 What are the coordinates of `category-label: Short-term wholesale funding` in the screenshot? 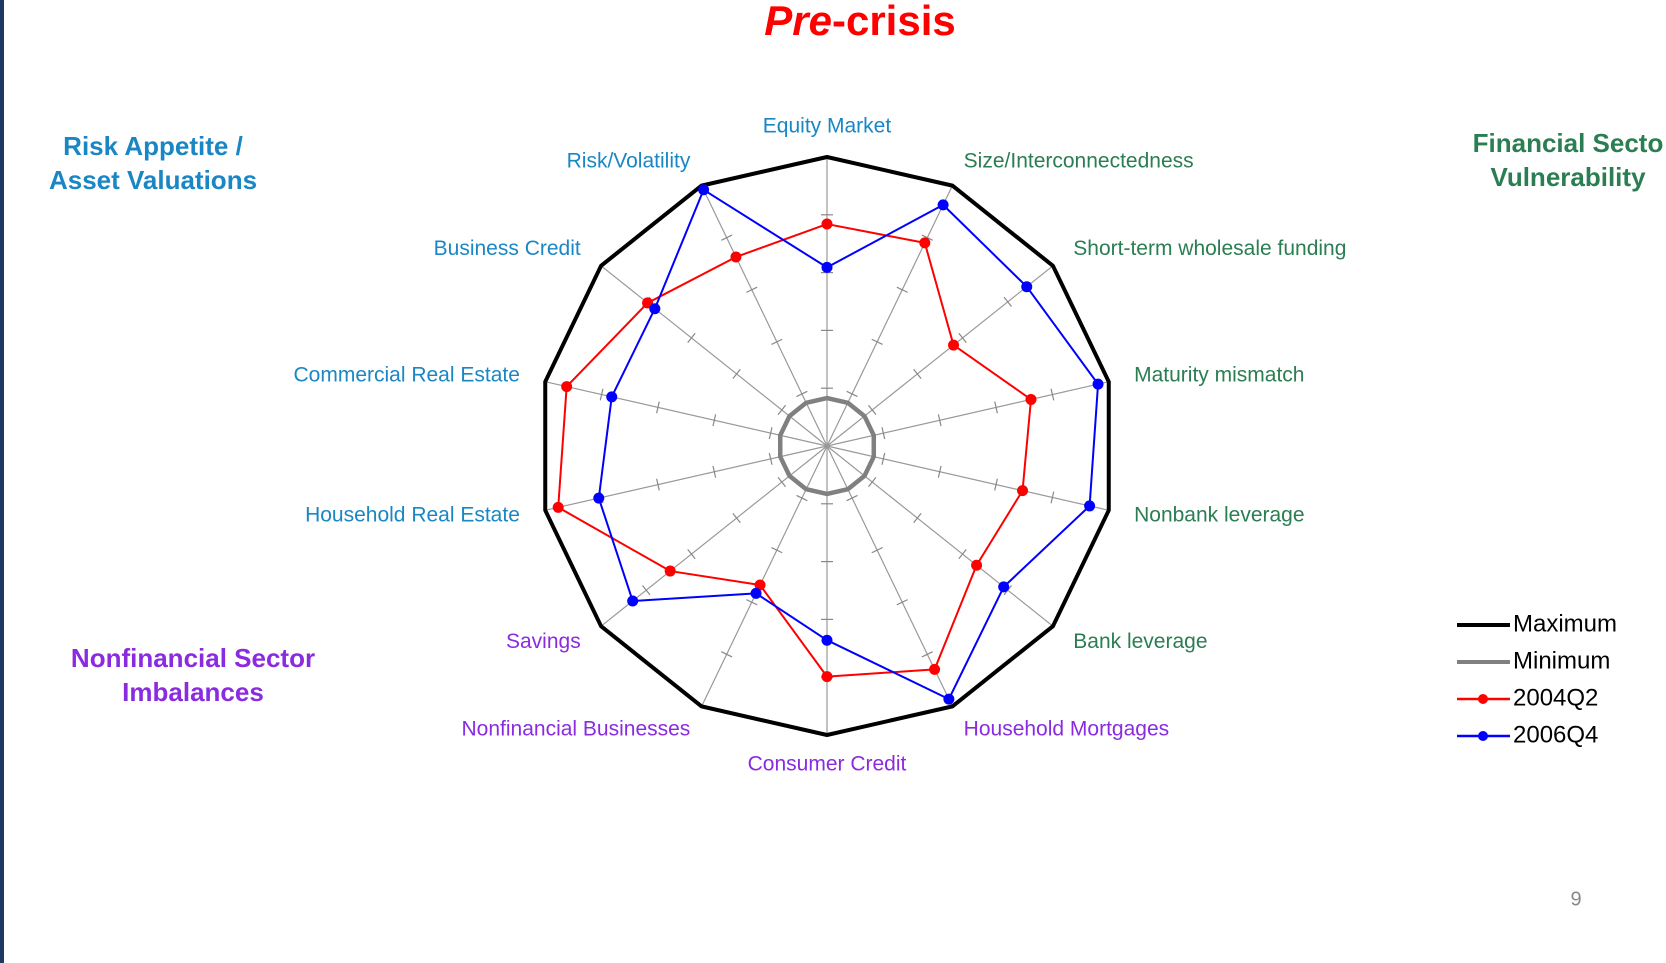 It's located at (1209, 248).